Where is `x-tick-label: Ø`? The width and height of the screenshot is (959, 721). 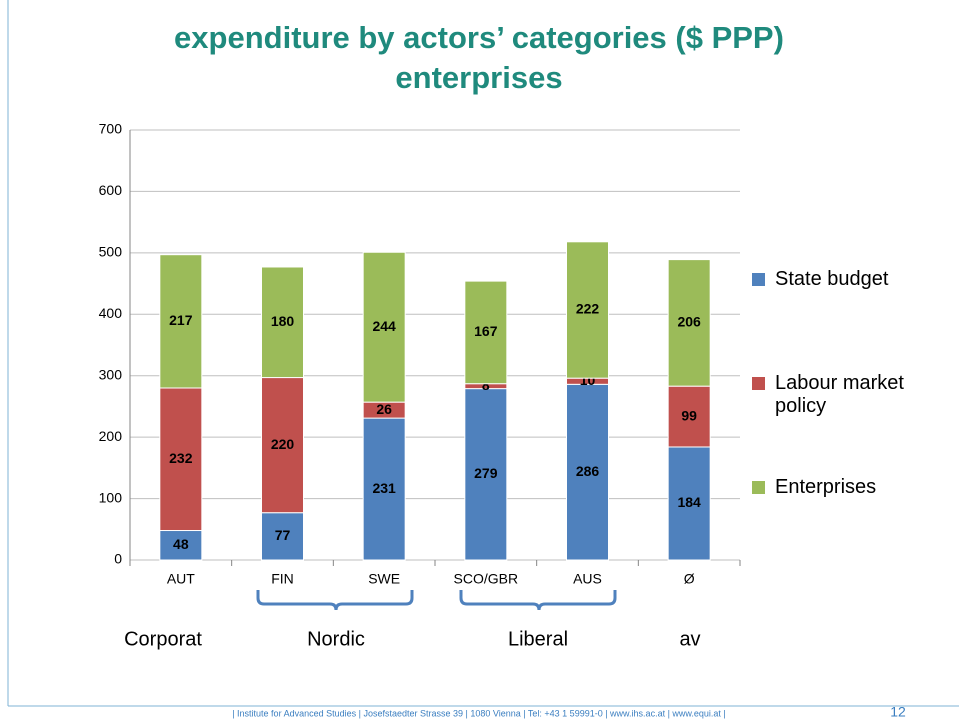
x-tick-label: Ø is located at coordinates (689, 579).